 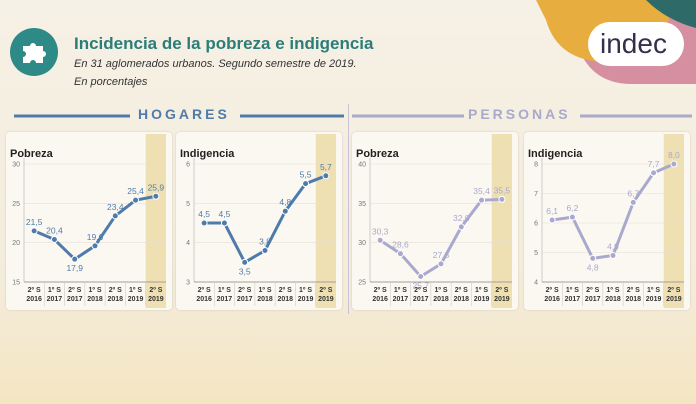 I want to click on section-divider, so click(x=348, y=209).